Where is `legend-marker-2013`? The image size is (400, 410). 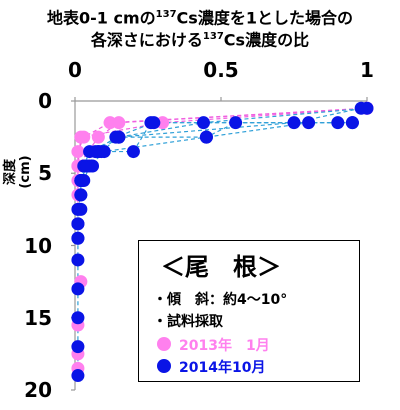 legend-marker-2013 is located at coordinates (164, 344).